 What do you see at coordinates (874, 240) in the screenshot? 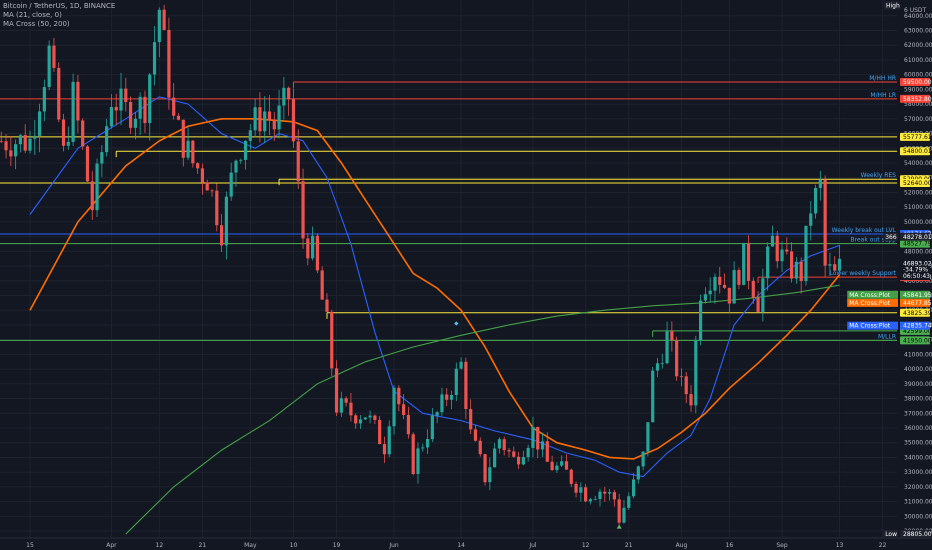
I see `level-name-label: Break out supp` at bounding box center [874, 240].